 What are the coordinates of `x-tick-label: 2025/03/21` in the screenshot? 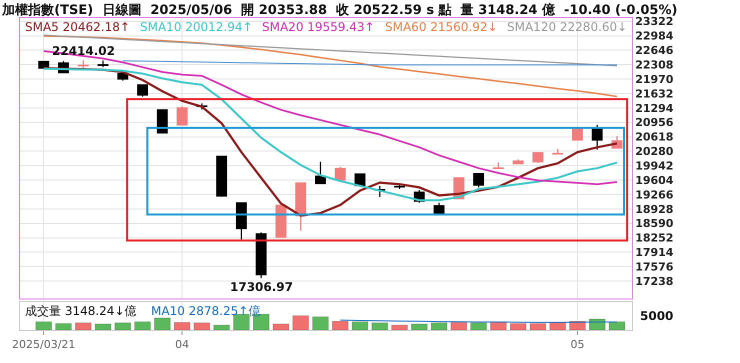 It's located at (44, 345).